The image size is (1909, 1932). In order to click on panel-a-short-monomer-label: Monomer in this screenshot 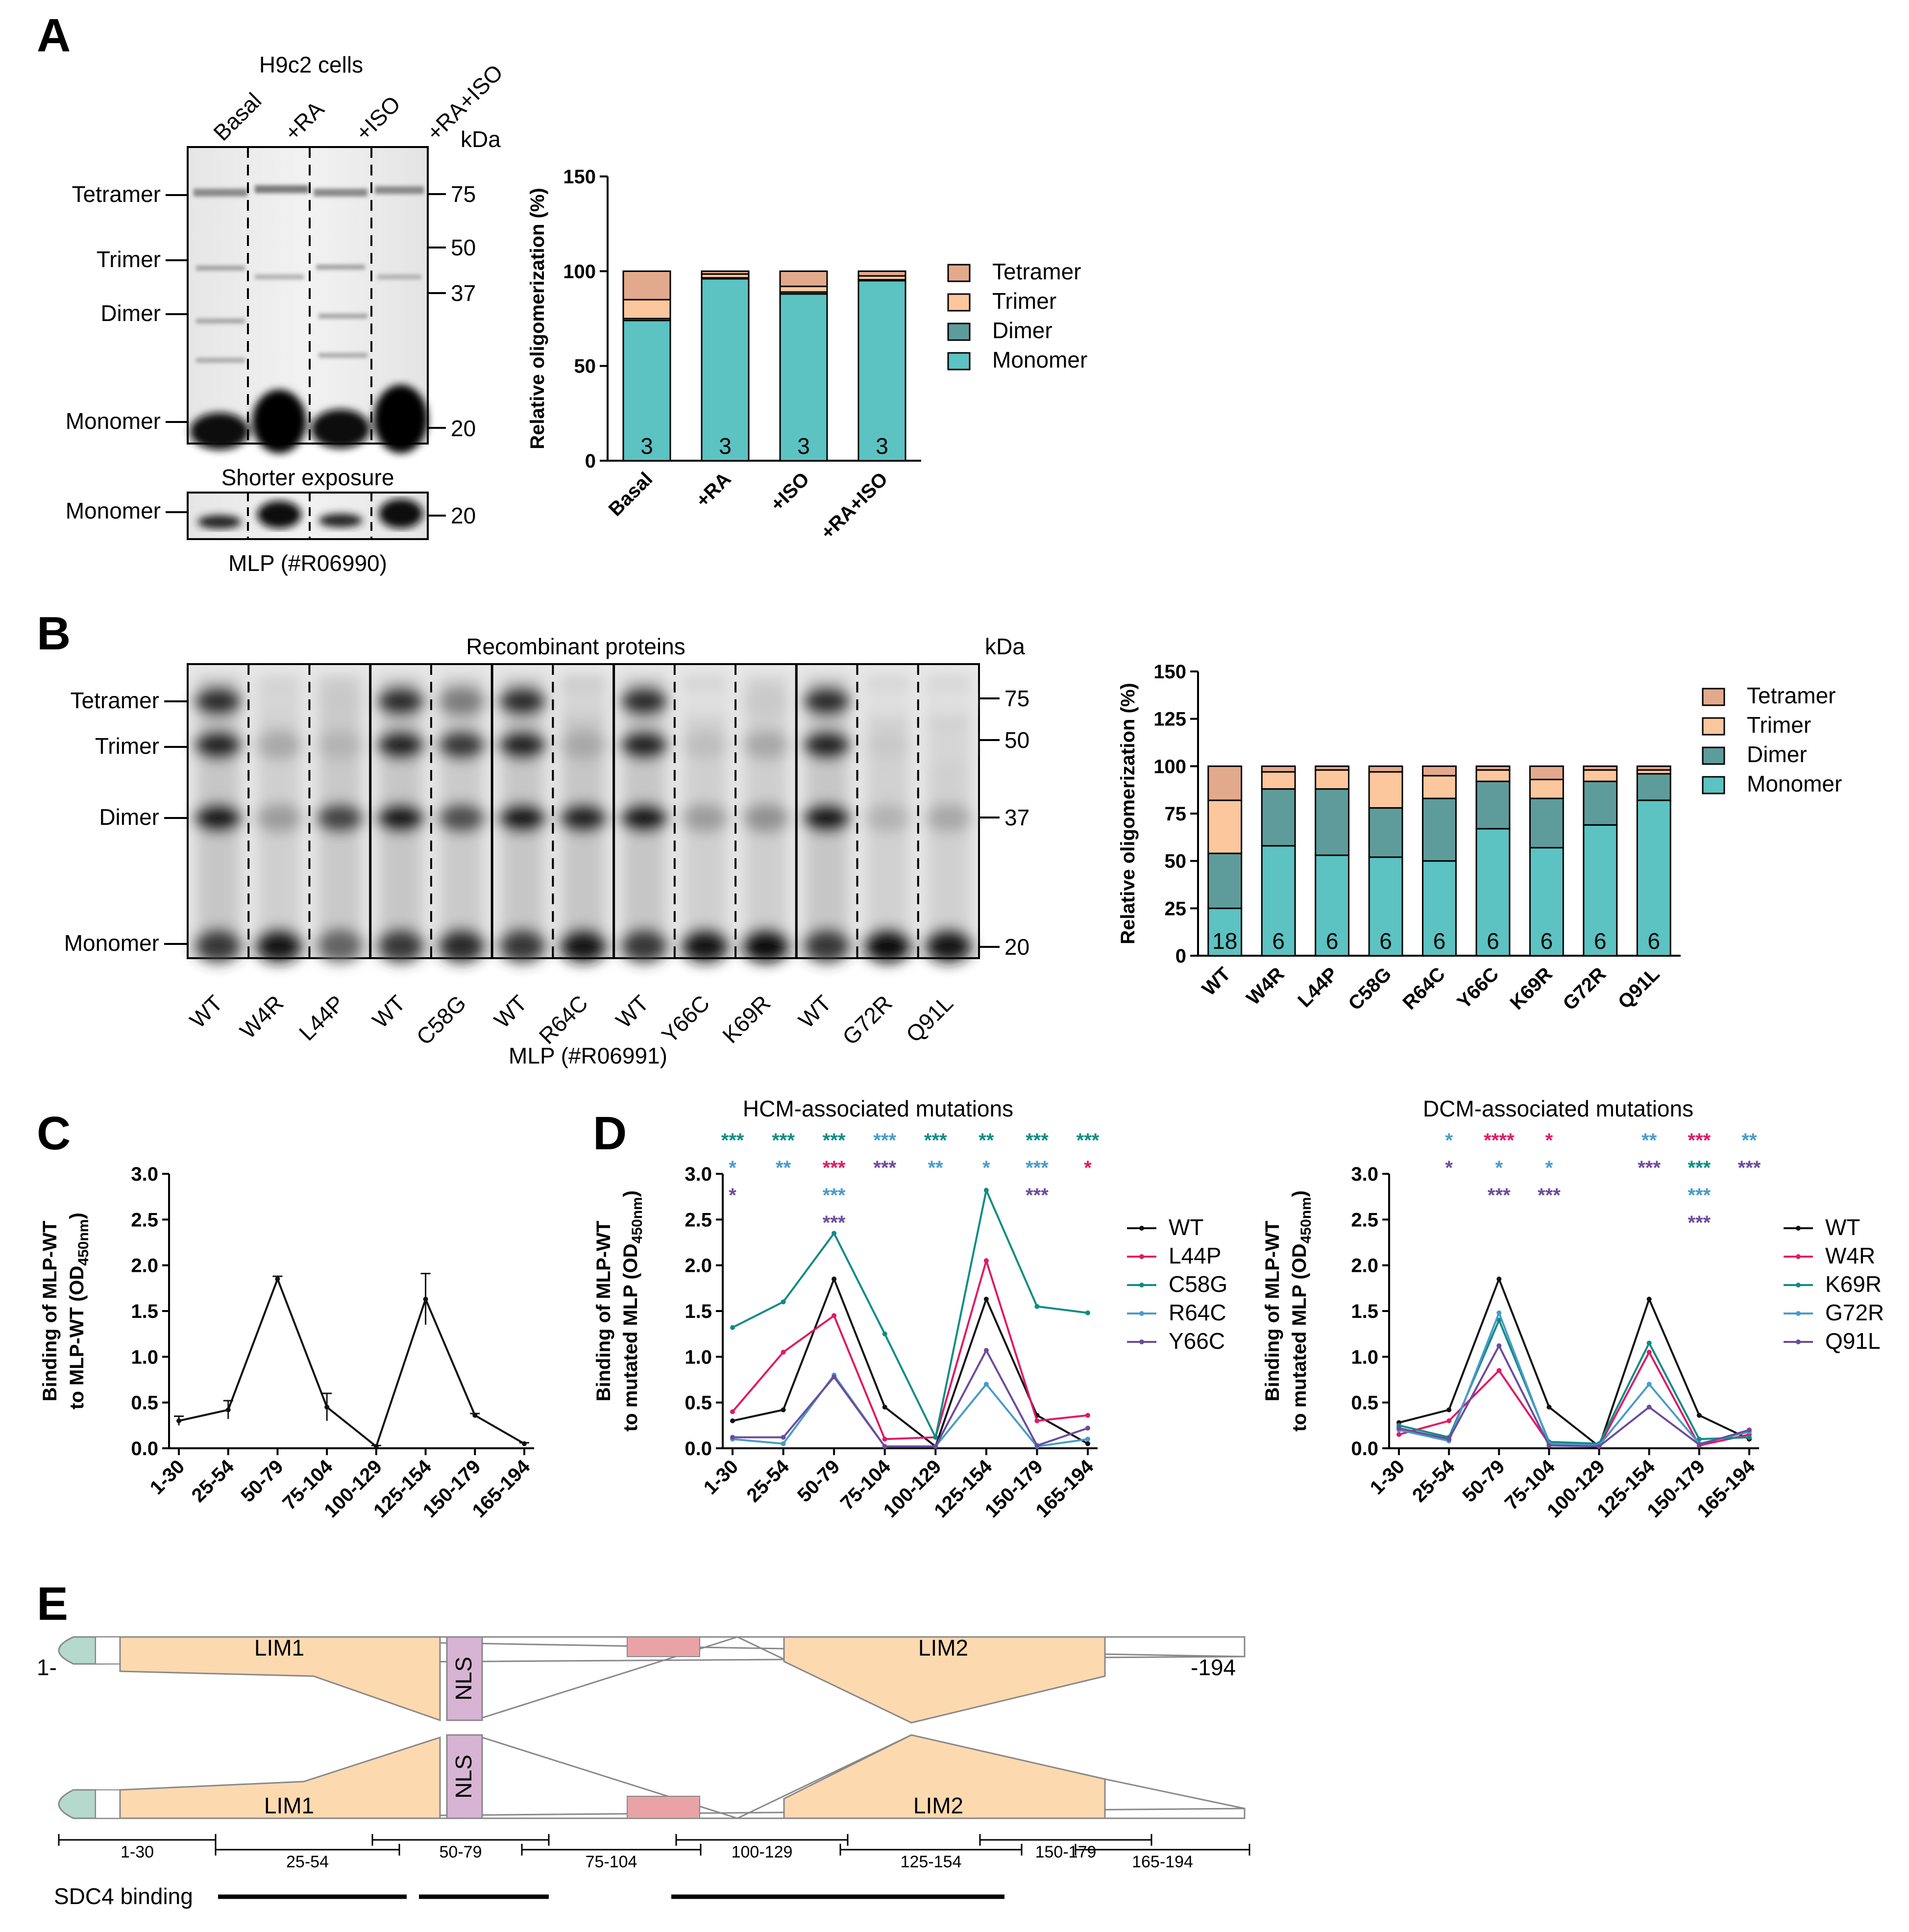, I will do `click(113, 510)`.